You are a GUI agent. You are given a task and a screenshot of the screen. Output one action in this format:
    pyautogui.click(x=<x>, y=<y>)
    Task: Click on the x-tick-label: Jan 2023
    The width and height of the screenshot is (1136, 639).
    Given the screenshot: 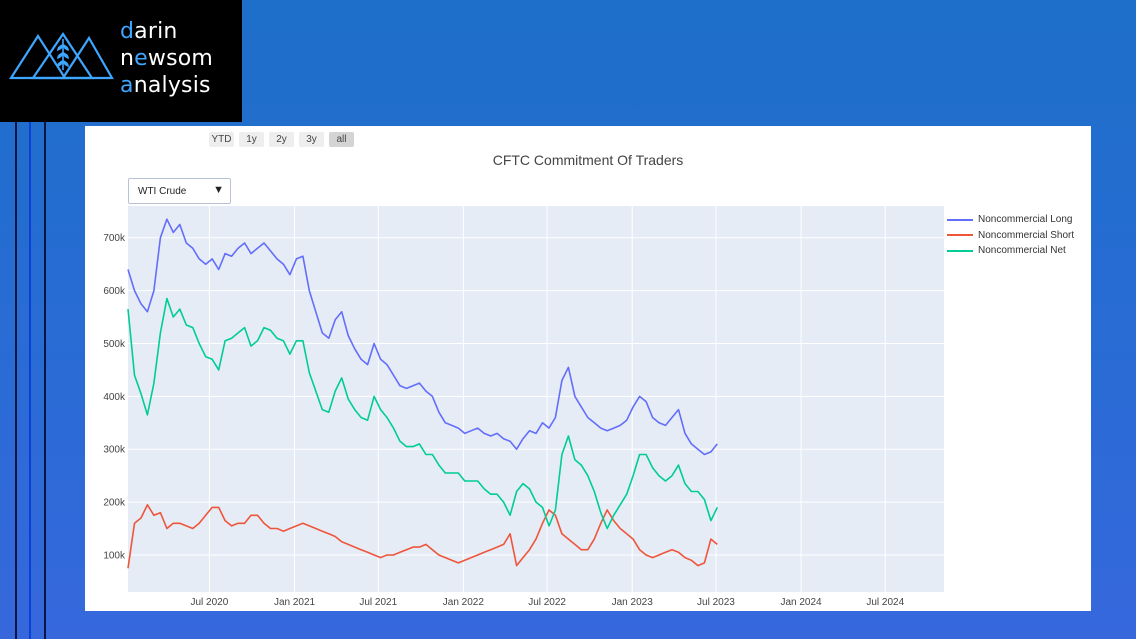 What is the action you would take?
    pyautogui.click(x=633, y=602)
    